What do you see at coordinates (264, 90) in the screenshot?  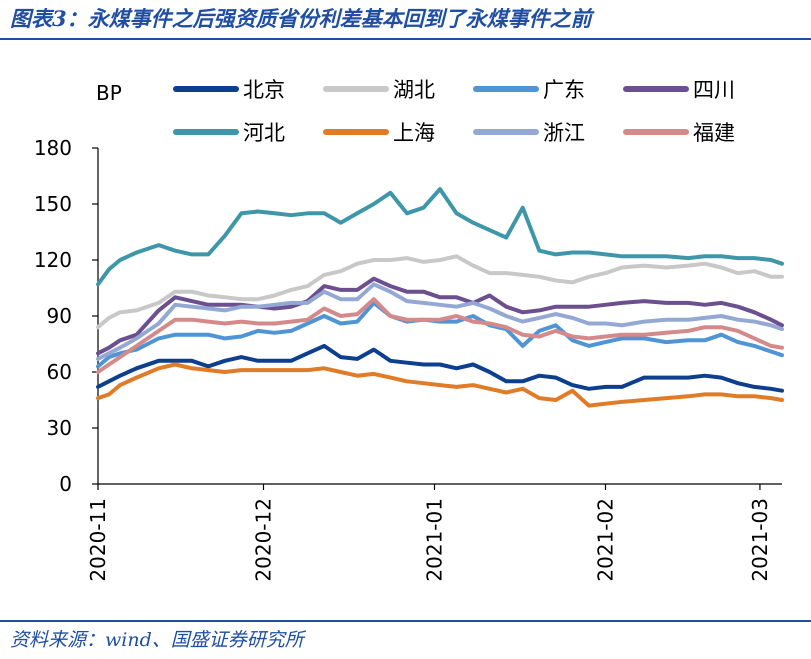 I see `legend-label-1: 北京` at bounding box center [264, 90].